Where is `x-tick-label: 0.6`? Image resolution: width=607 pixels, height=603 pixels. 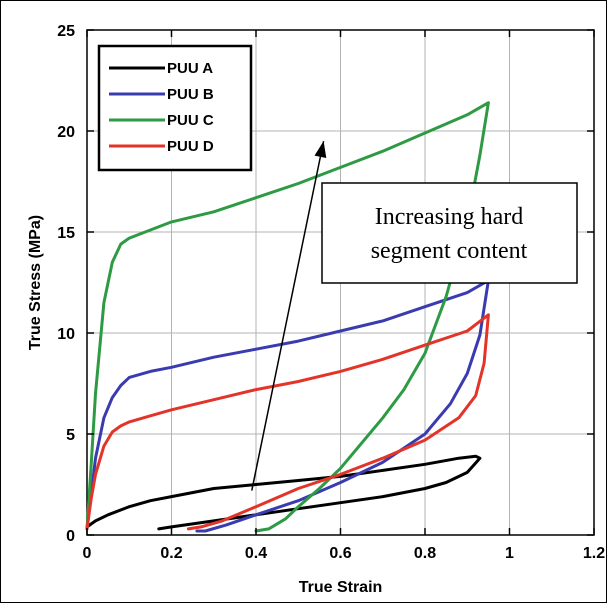 x-tick-label: 0.6 is located at coordinates (340, 553).